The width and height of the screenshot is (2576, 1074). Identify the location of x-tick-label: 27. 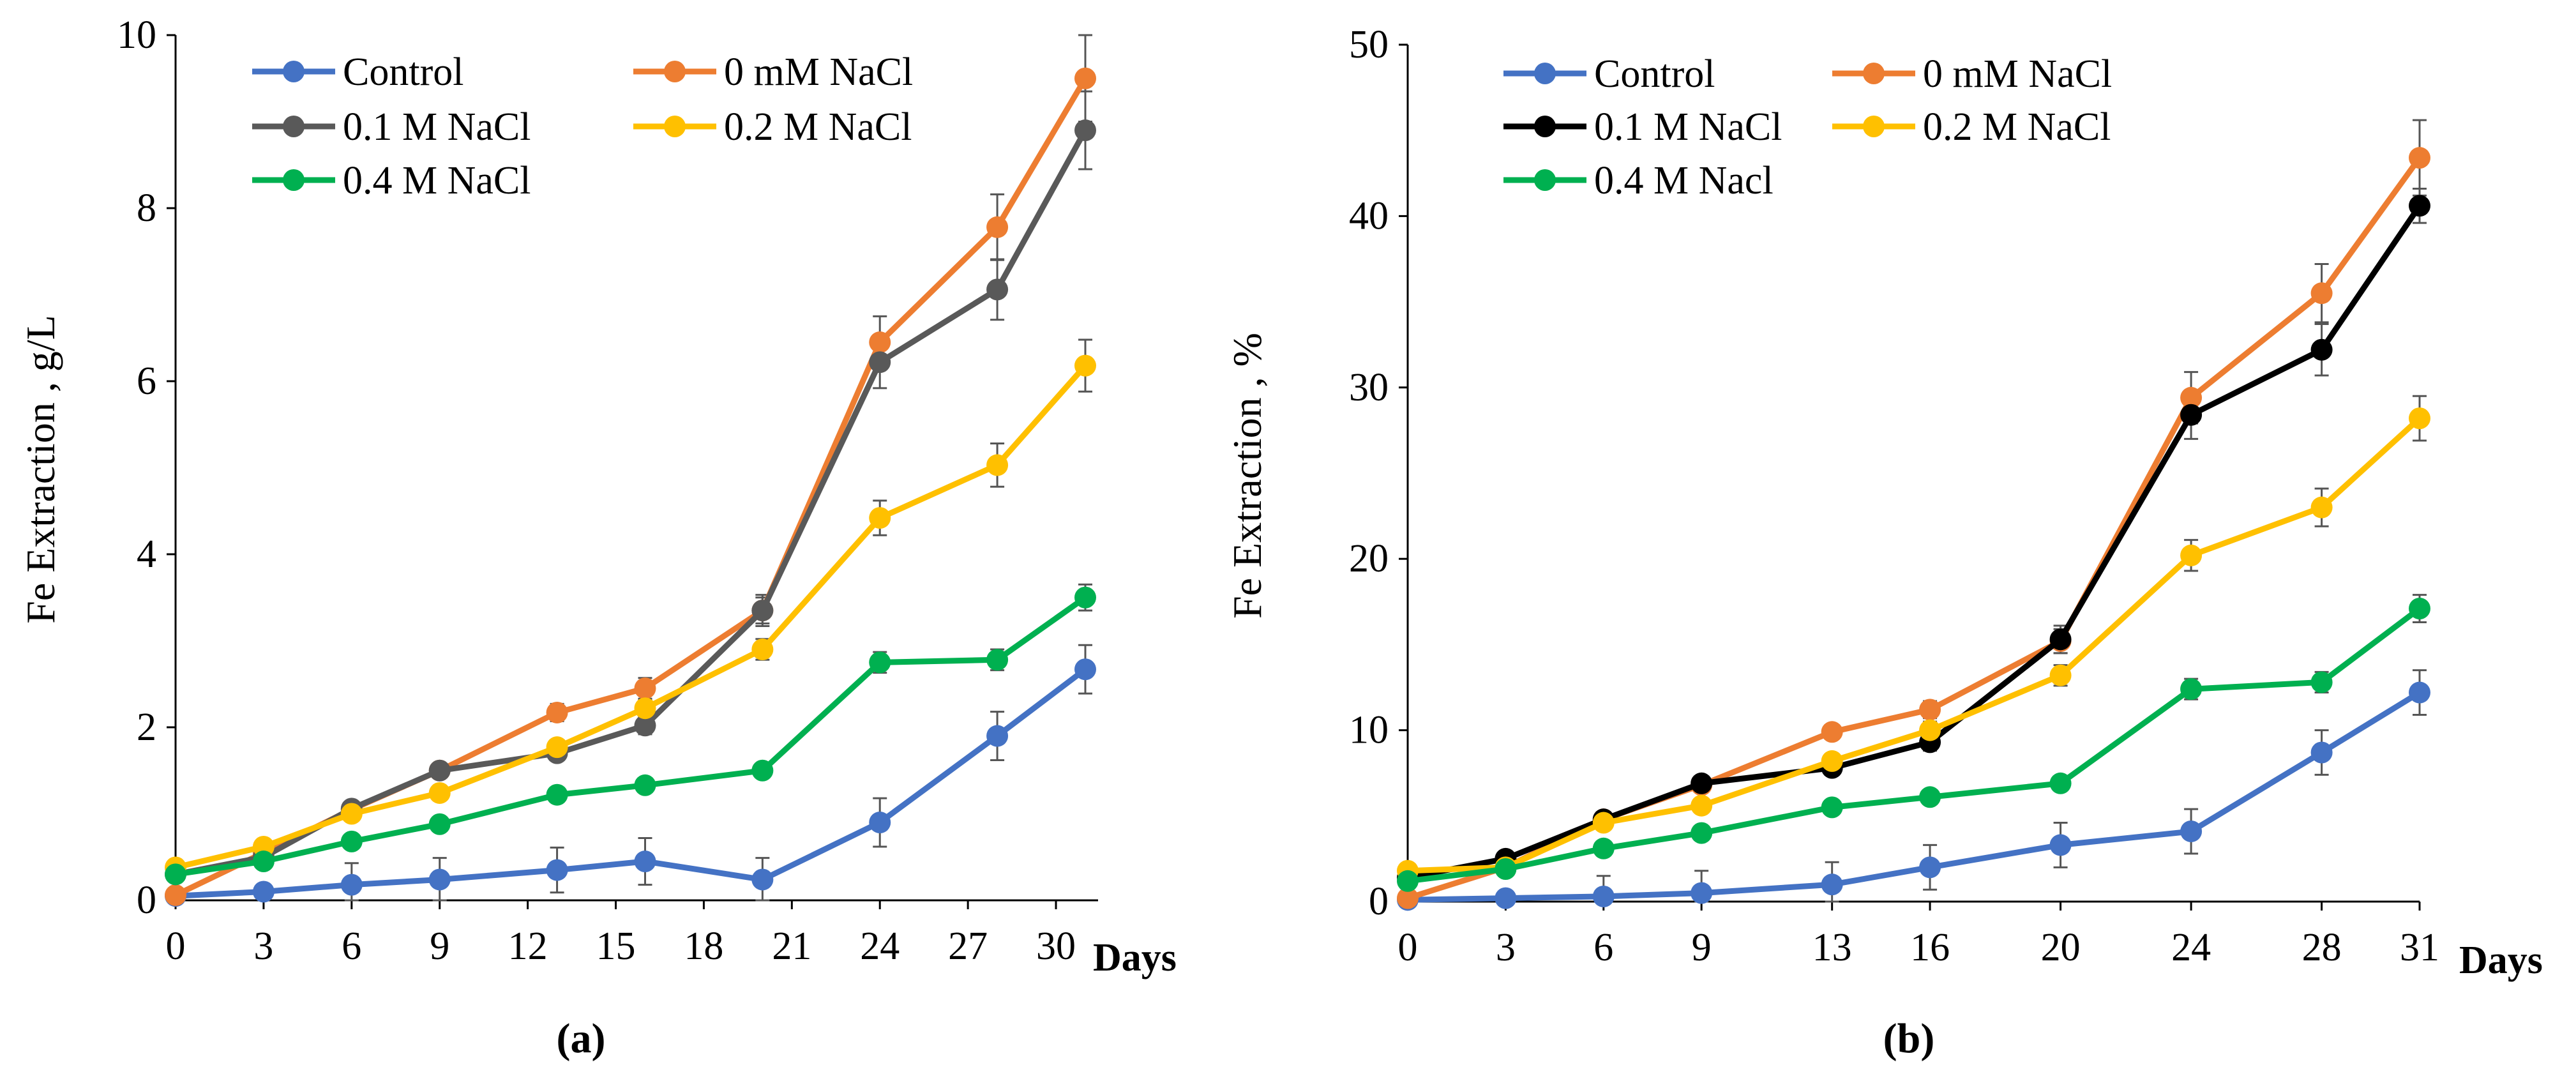
(968, 946).